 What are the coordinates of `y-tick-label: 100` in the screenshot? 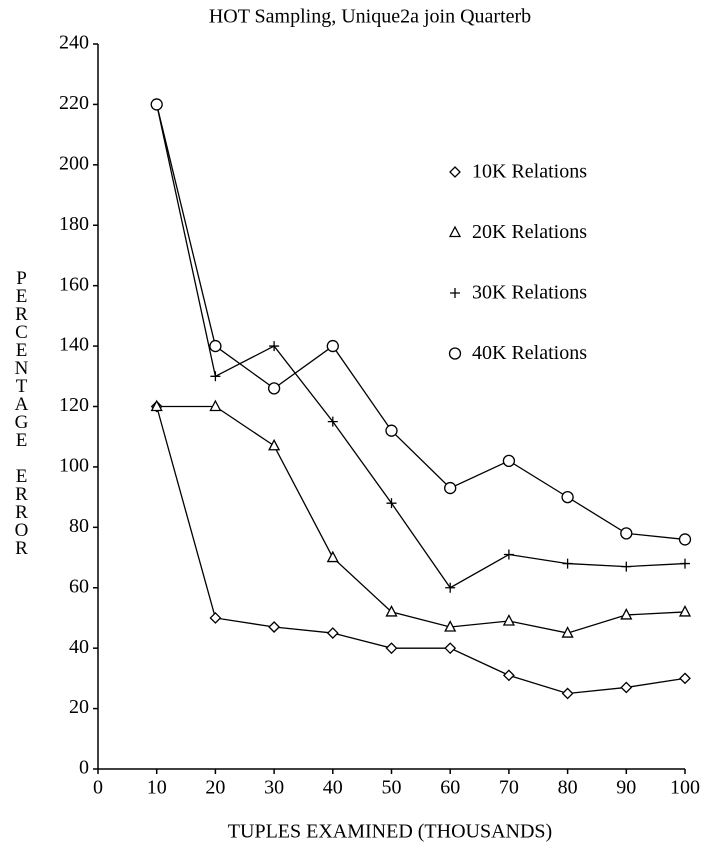 It's located at (74, 466).